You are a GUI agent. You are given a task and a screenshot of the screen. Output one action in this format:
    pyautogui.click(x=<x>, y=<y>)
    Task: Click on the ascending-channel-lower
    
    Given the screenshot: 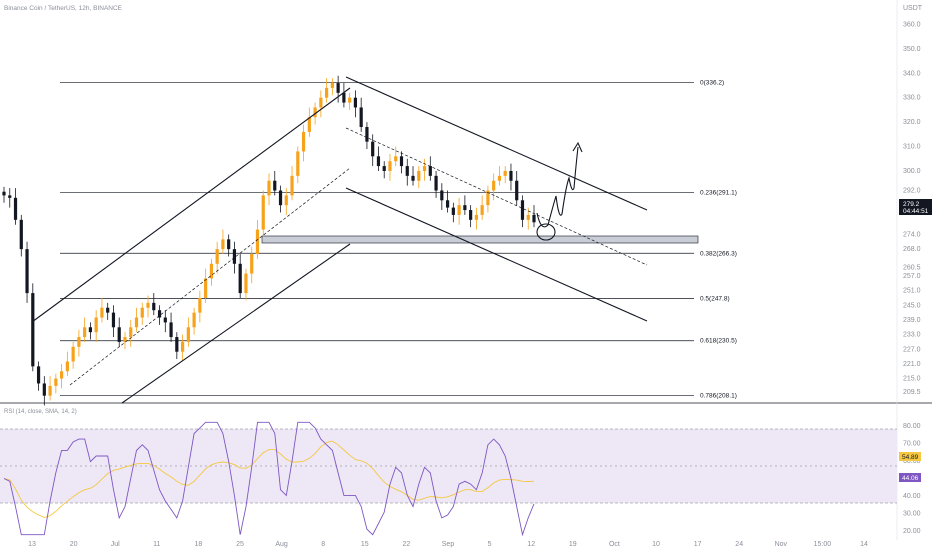 What is the action you would take?
    pyautogui.click(x=236, y=323)
    